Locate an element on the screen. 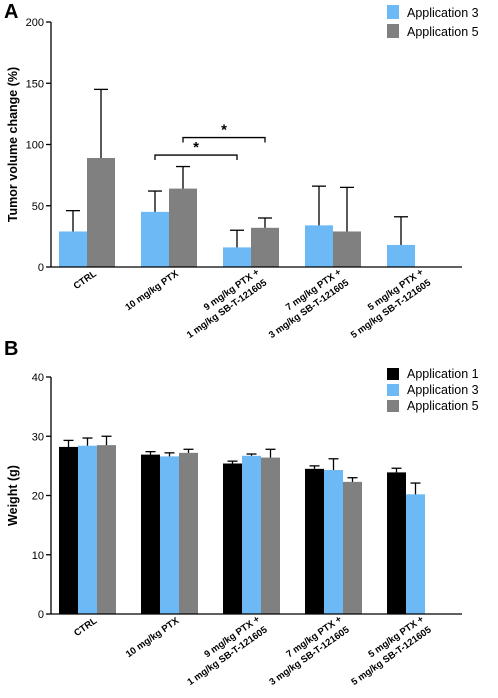 Image resolution: width=498 pixels, height=698 pixels. chart-a-category-label-line: CTRL is located at coordinates (85, 280).